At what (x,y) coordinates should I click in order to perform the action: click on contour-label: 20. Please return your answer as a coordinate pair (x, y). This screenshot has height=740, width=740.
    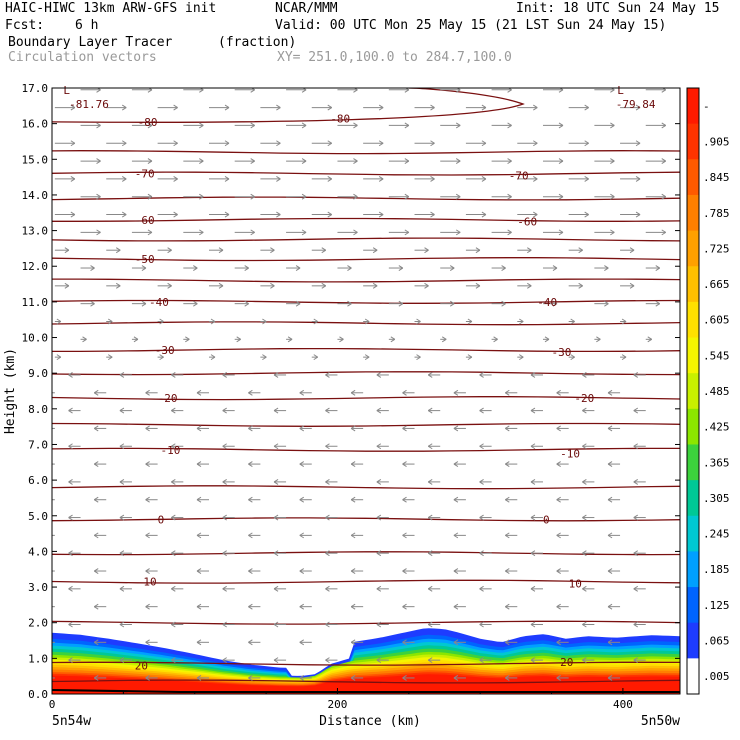
    Looking at the image, I should click on (141, 665).